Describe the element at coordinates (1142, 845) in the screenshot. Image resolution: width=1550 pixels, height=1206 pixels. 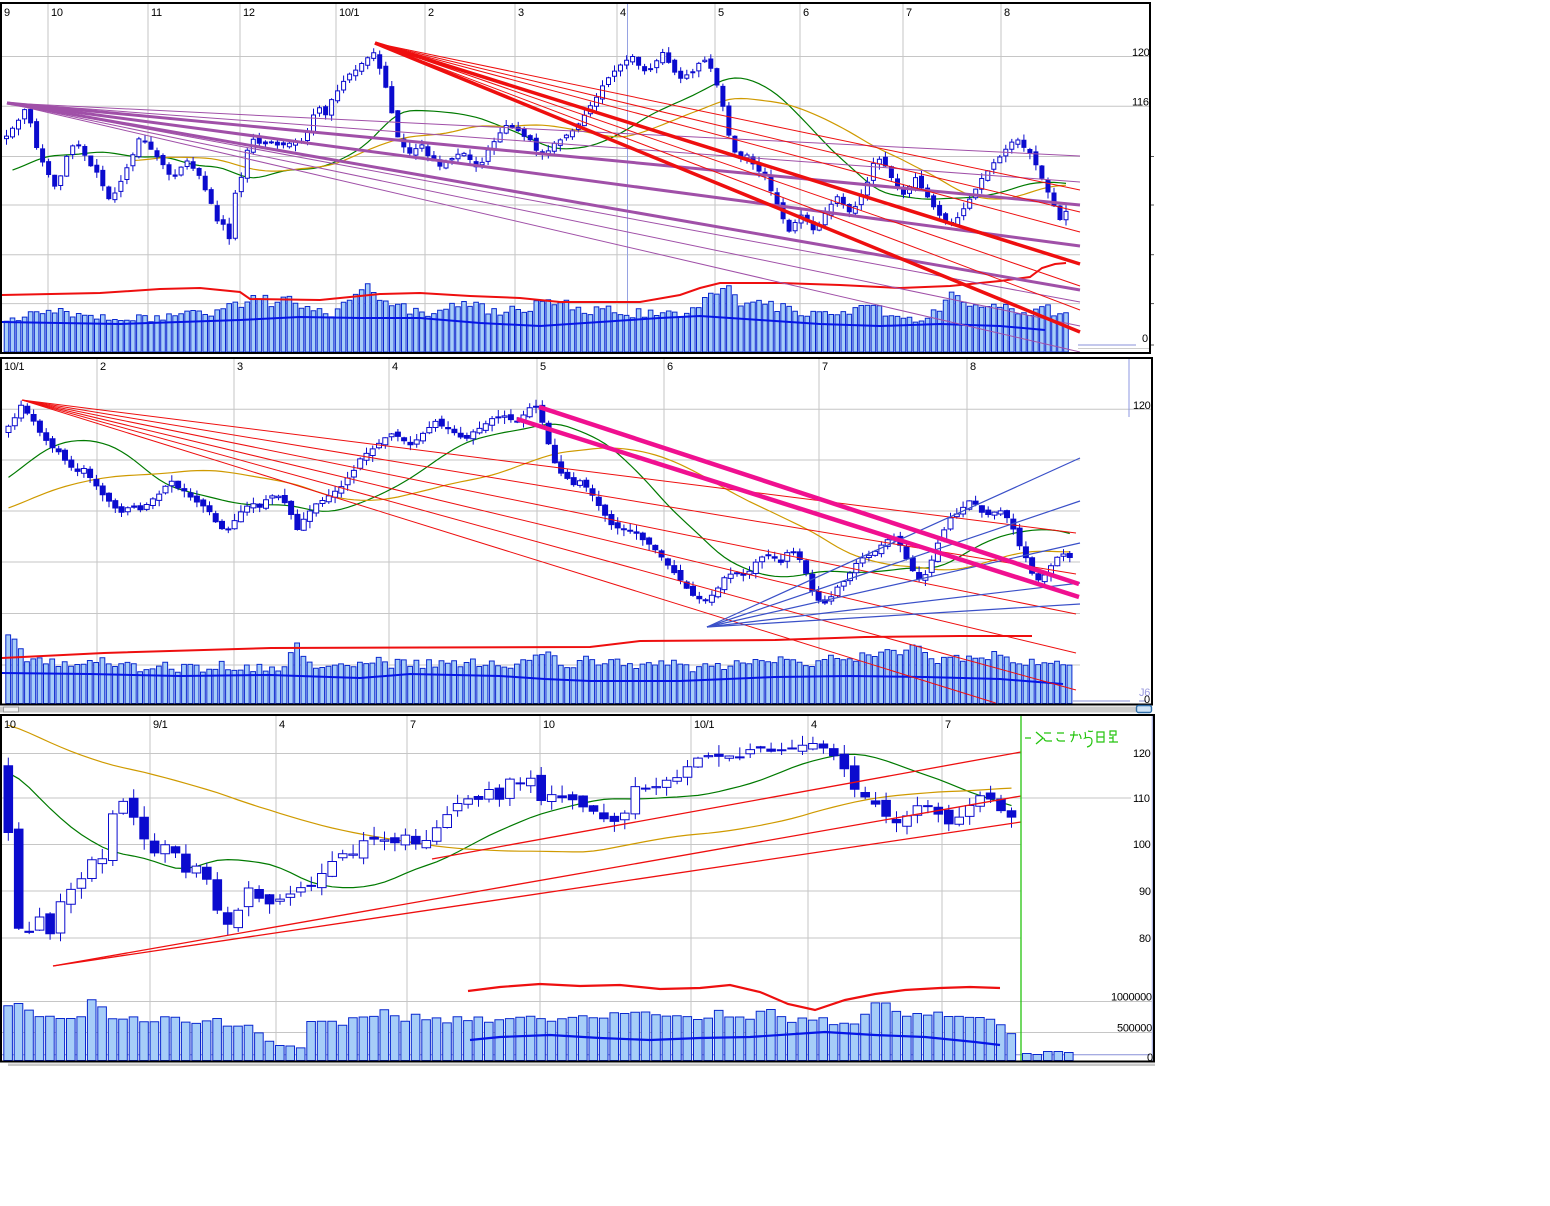
I see `svg-text: 100` at that location.